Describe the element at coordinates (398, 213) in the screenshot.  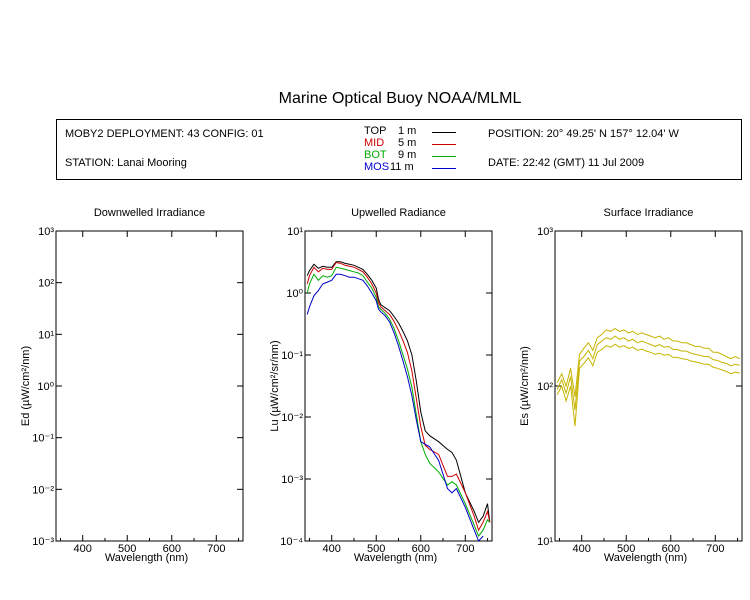
I see `upwelled-radiance-title: Upwelled Radiance` at that location.